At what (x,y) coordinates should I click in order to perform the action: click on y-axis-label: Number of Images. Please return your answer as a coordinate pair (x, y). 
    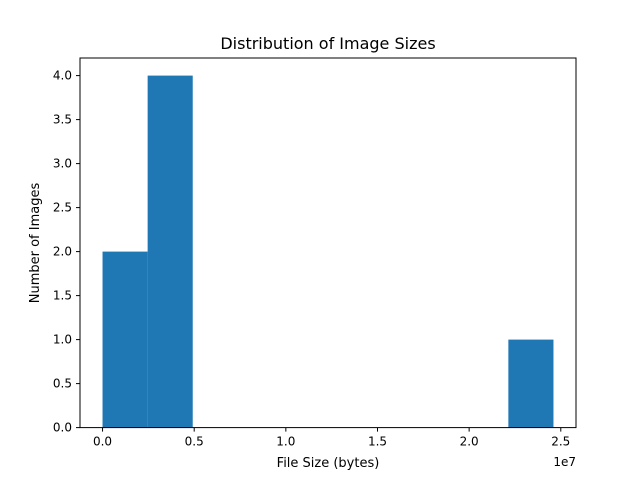
    Looking at the image, I should click on (35, 243).